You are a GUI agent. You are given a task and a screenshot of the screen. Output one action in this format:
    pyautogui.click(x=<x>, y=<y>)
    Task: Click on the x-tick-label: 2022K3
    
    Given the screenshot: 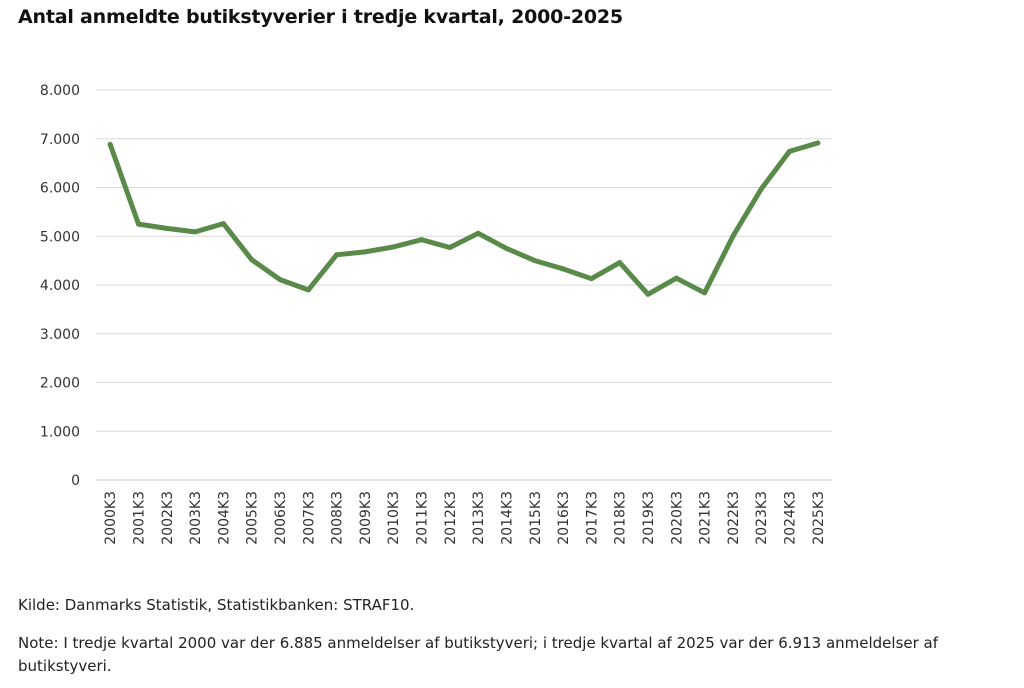 What is the action you would take?
    pyautogui.click(x=734, y=518)
    